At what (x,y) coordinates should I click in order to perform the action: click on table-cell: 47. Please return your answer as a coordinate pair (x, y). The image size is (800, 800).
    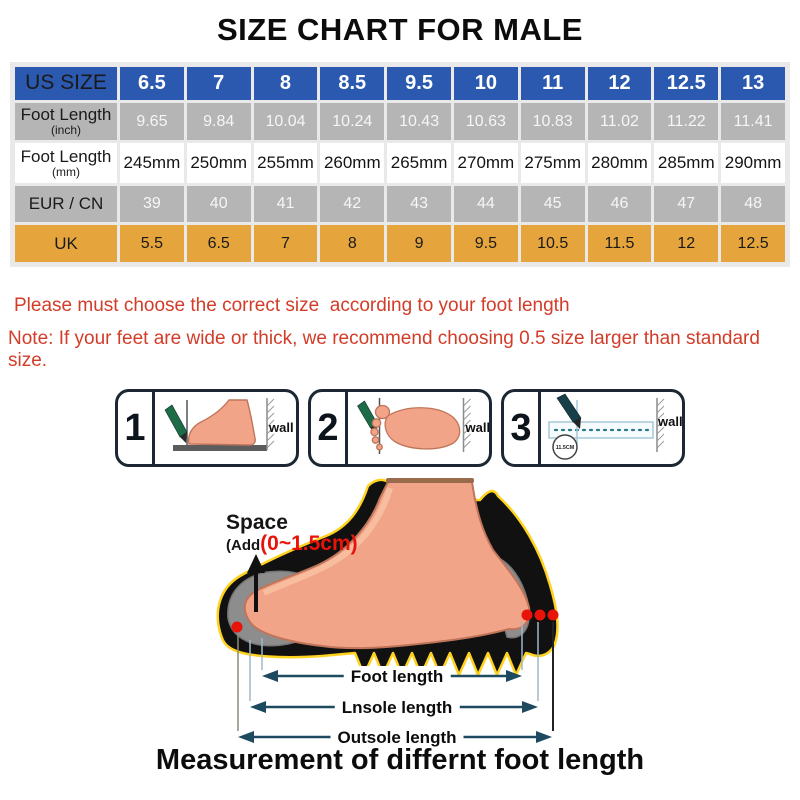
    Looking at the image, I should click on (686, 204).